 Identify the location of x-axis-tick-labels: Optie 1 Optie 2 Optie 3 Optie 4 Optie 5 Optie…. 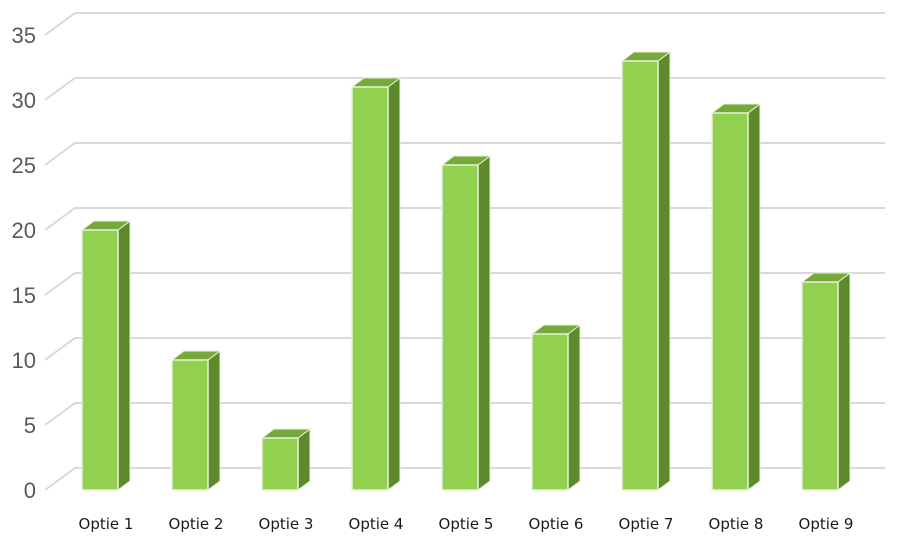
(466, 524).